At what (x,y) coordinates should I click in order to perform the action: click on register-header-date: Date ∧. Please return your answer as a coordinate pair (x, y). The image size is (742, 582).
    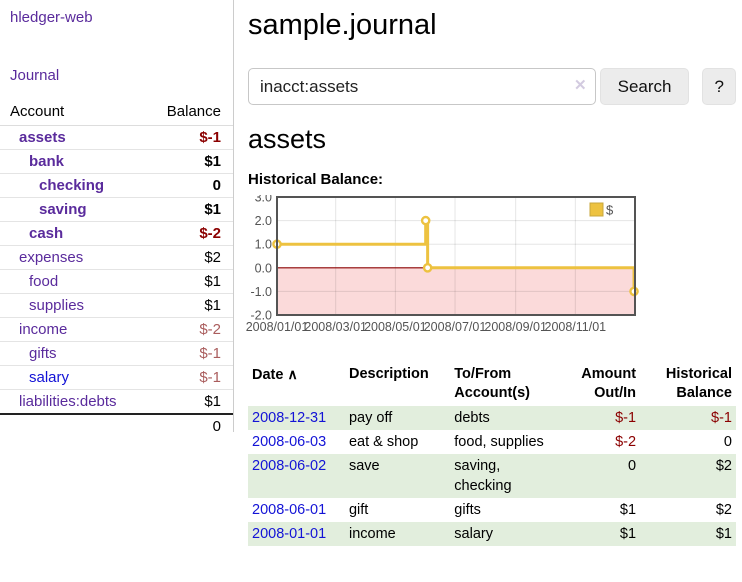
    Looking at the image, I should click on (296, 384).